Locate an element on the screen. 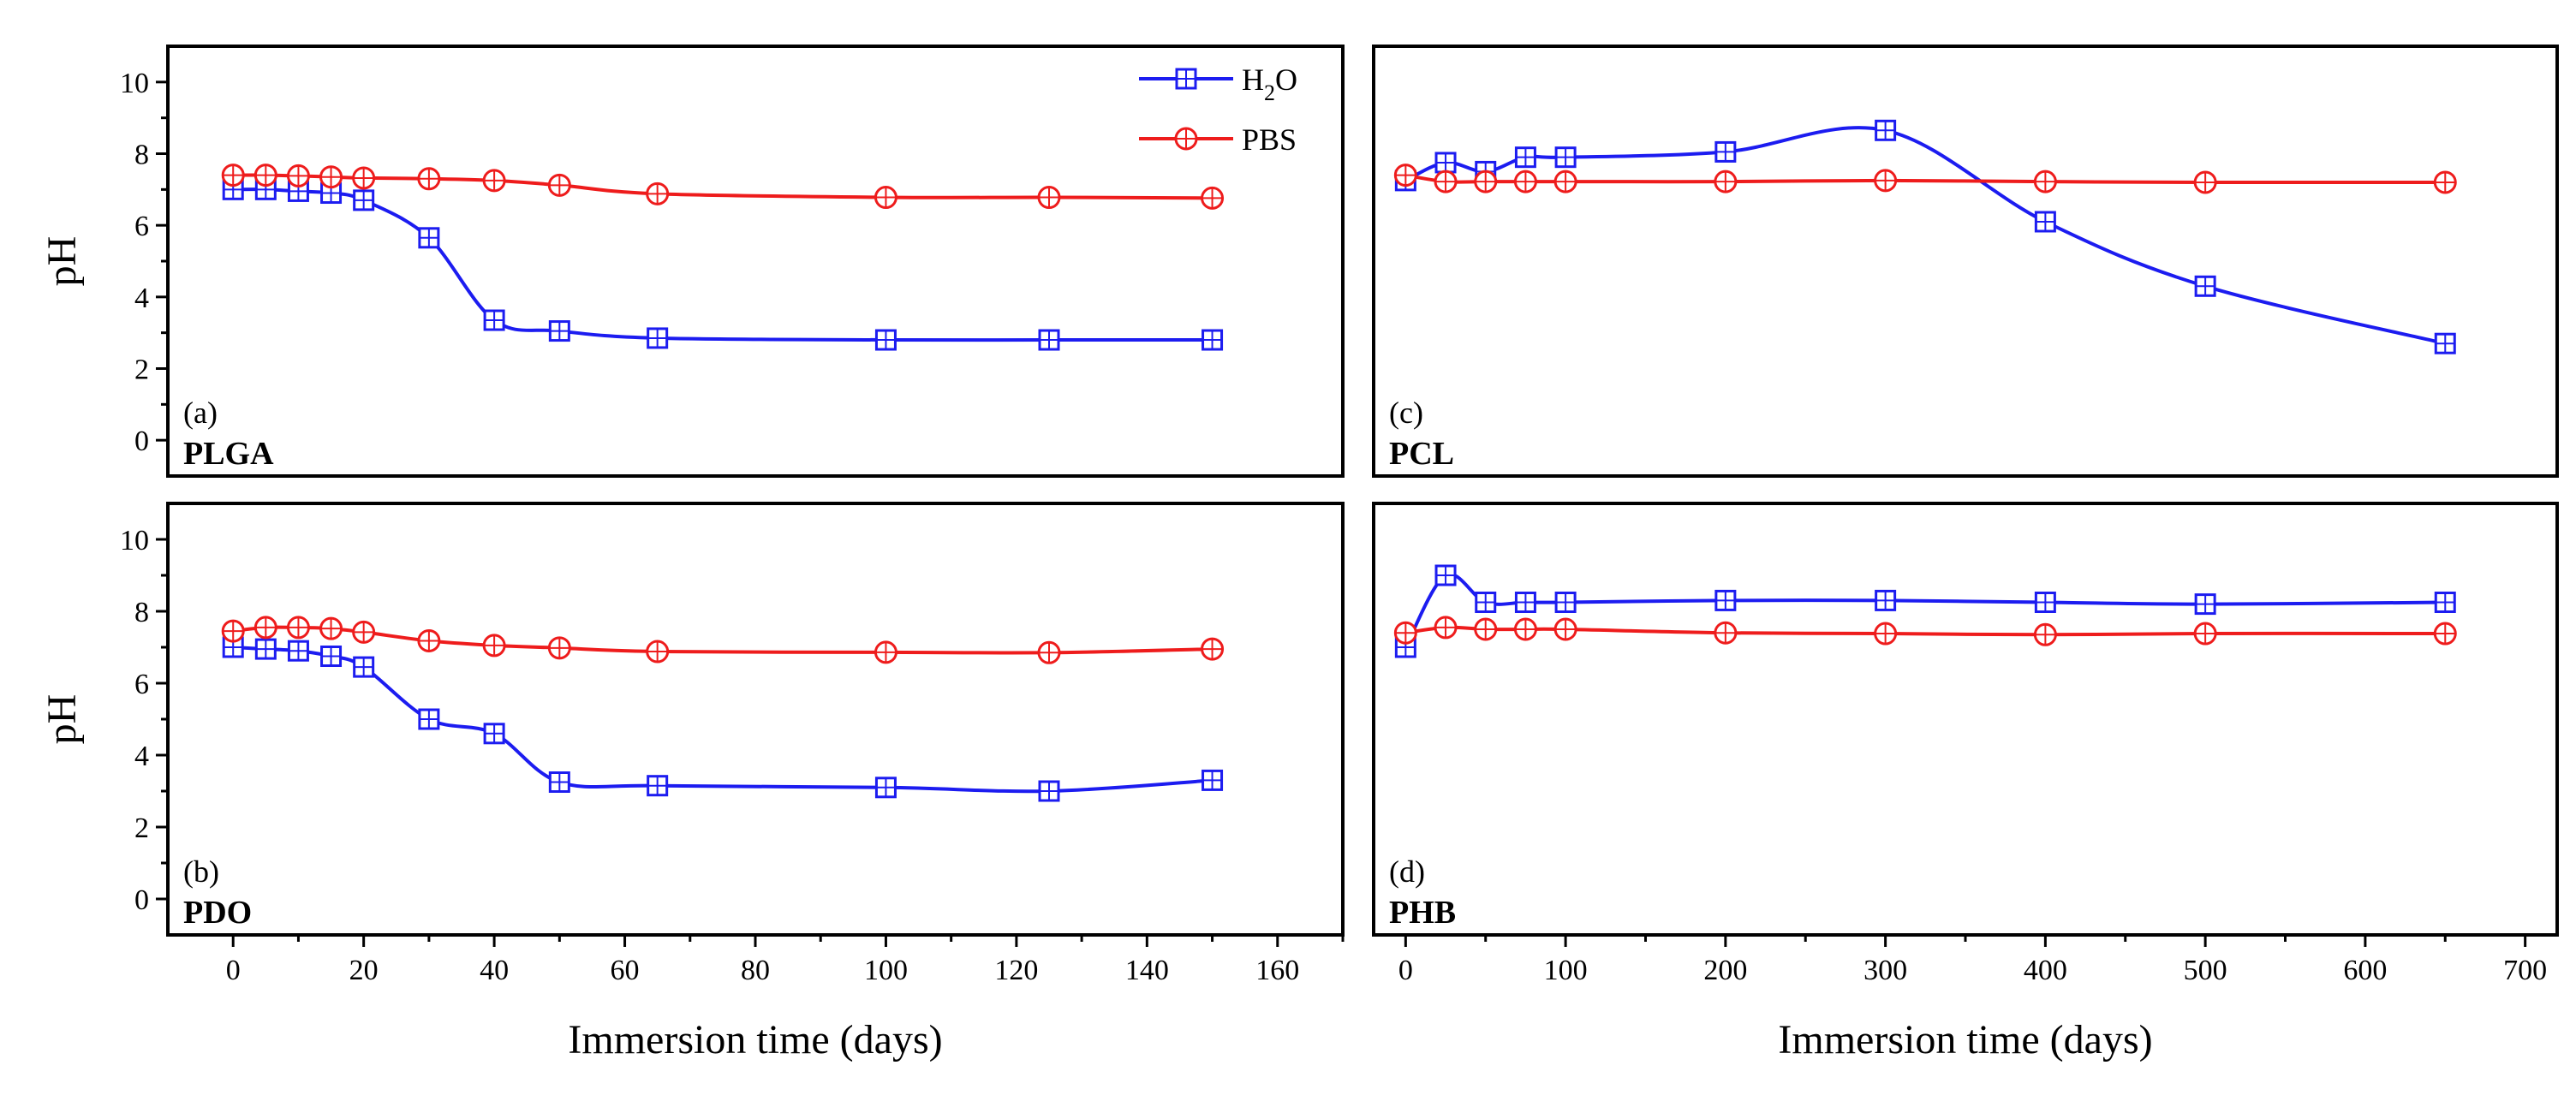 The height and width of the screenshot is (1107, 2576). x-tick-label: 140 is located at coordinates (1147, 970).